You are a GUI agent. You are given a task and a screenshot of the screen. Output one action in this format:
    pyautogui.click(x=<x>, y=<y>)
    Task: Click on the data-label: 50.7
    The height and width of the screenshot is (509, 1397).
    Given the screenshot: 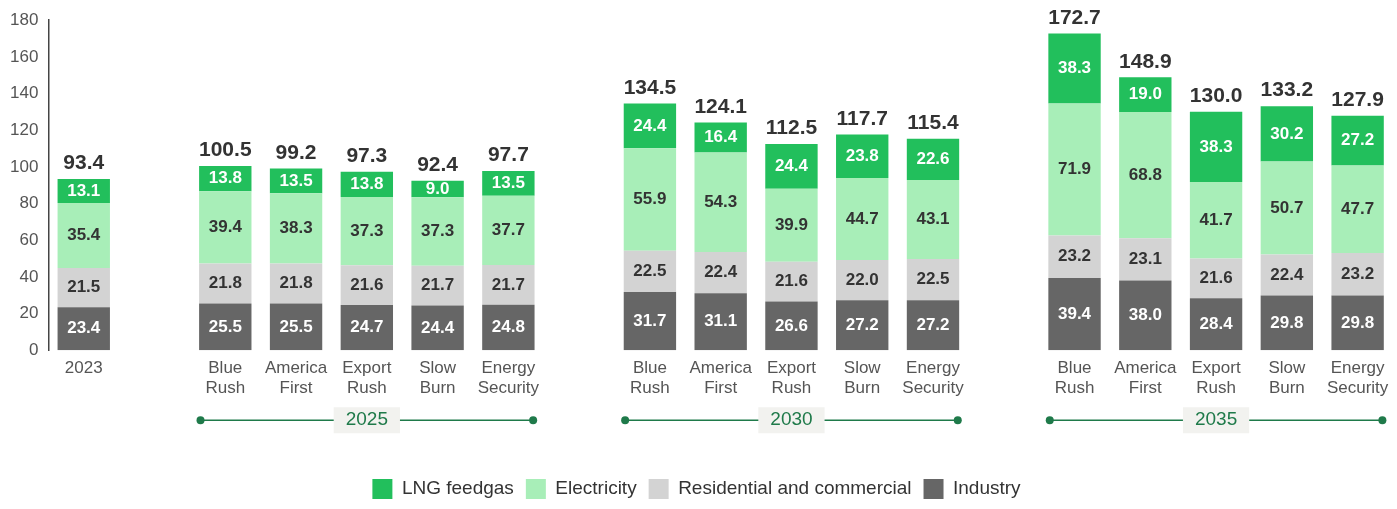 What is the action you would take?
    pyautogui.click(x=1287, y=207)
    